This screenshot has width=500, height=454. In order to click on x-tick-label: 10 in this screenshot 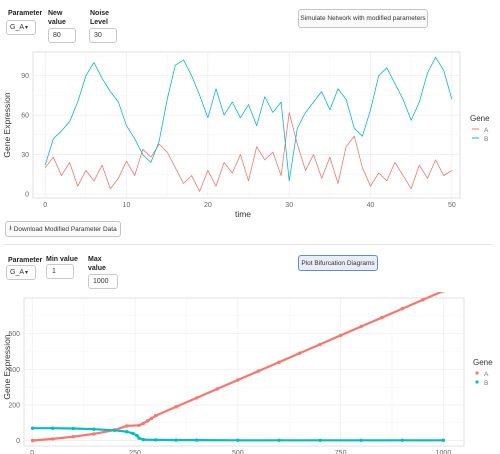, I will do `click(127, 205)`.